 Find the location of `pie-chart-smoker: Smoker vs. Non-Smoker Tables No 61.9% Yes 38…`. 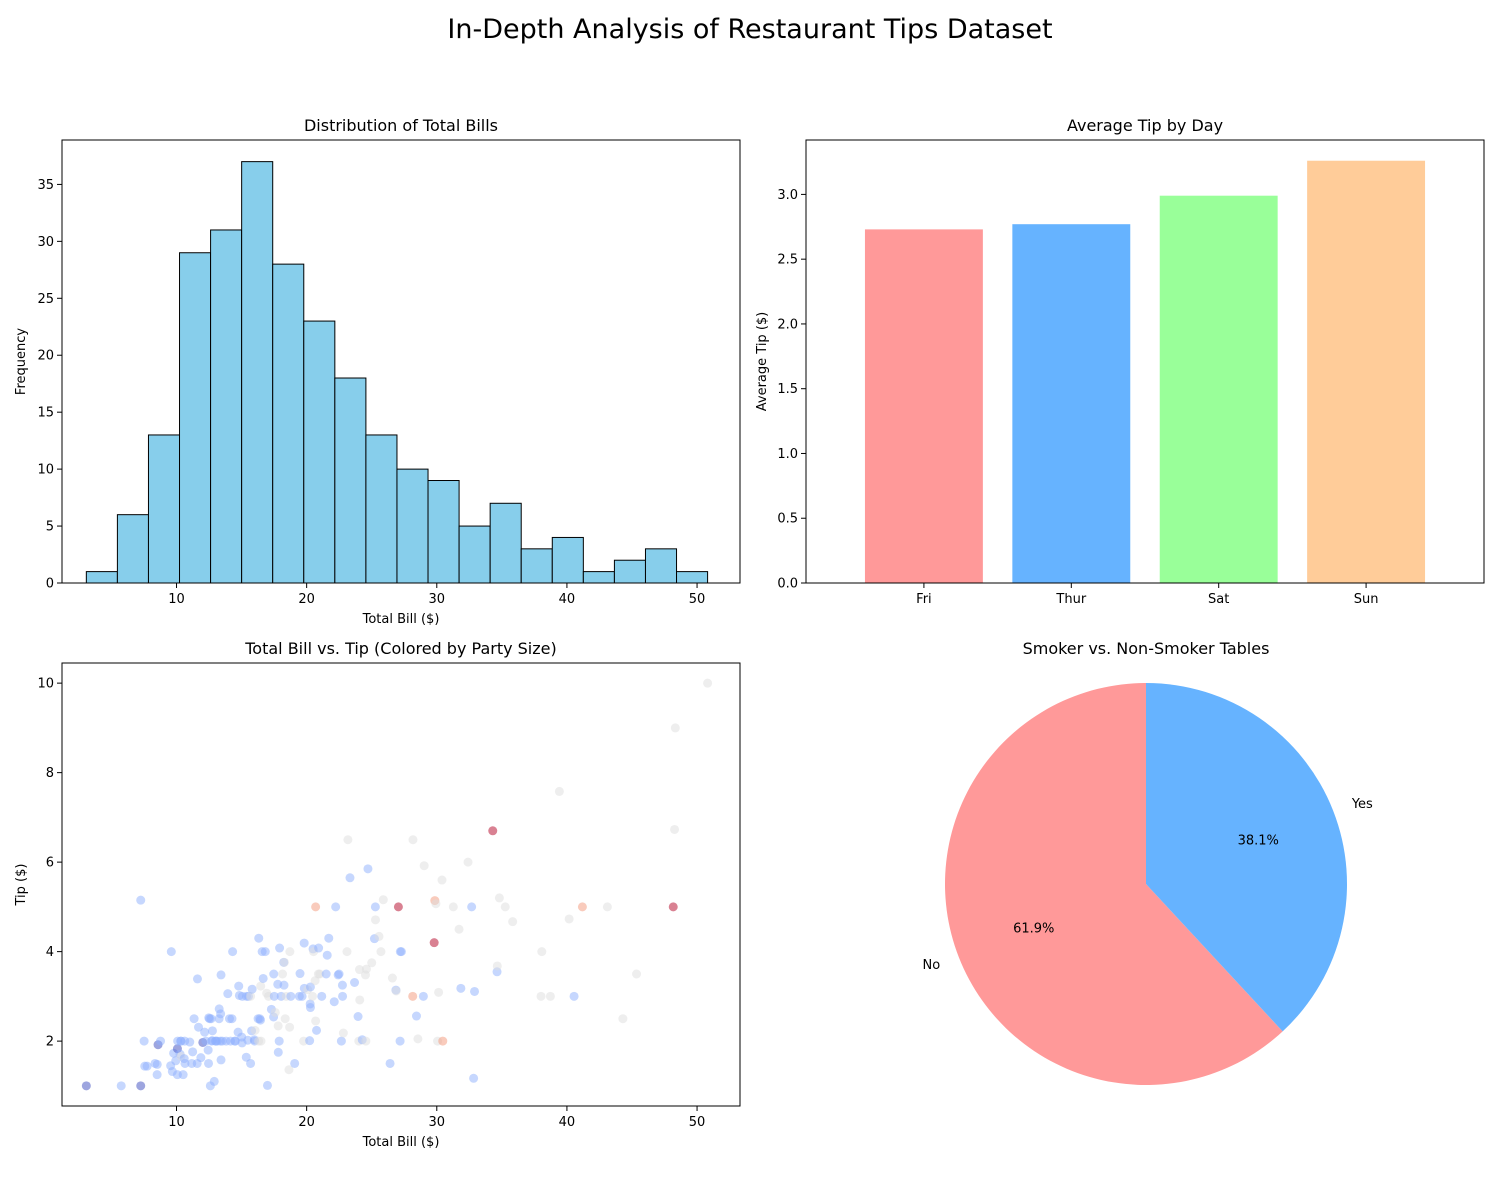

pie-chart-smoker: Smoker vs. Non-Smoker Tables No 61.9% Yes 38… is located at coordinates (1147, 862).